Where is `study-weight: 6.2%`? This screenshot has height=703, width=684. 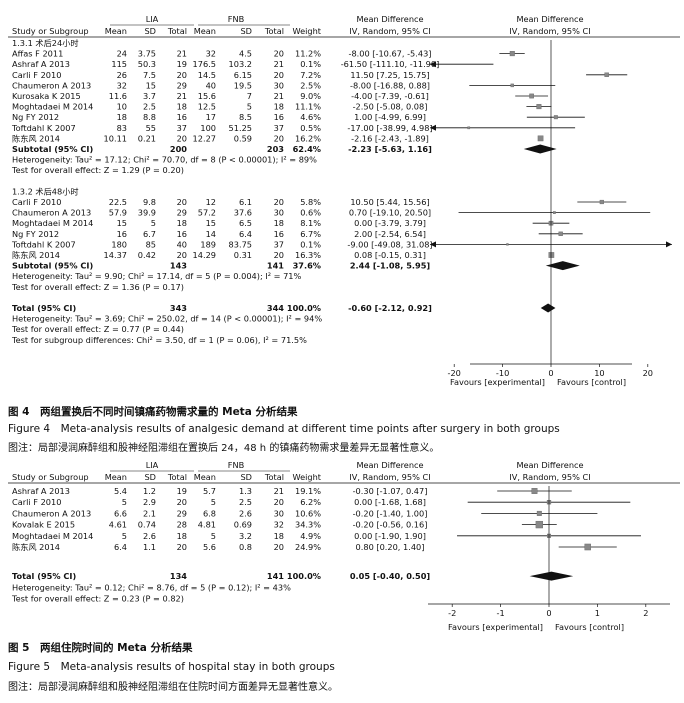 study-weight: 6.2% is located at coordinates (310, 502).